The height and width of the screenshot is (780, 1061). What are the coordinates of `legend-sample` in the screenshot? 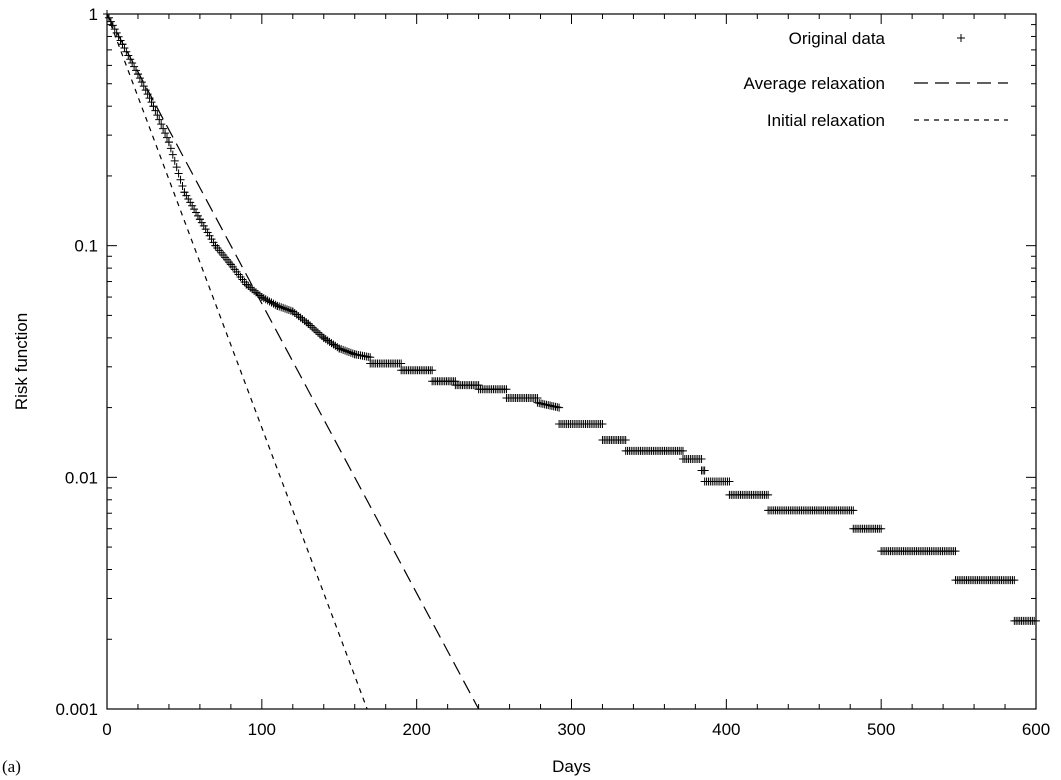 It's located at (961, 38).